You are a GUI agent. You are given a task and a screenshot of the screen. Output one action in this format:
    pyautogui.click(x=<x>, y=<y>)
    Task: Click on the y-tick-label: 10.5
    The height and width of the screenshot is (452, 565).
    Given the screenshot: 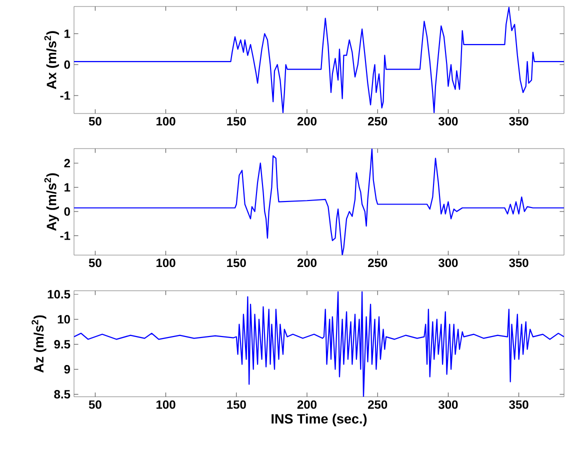 What is the action you would take?
    pyautogui.click(x=59, y=294)
    